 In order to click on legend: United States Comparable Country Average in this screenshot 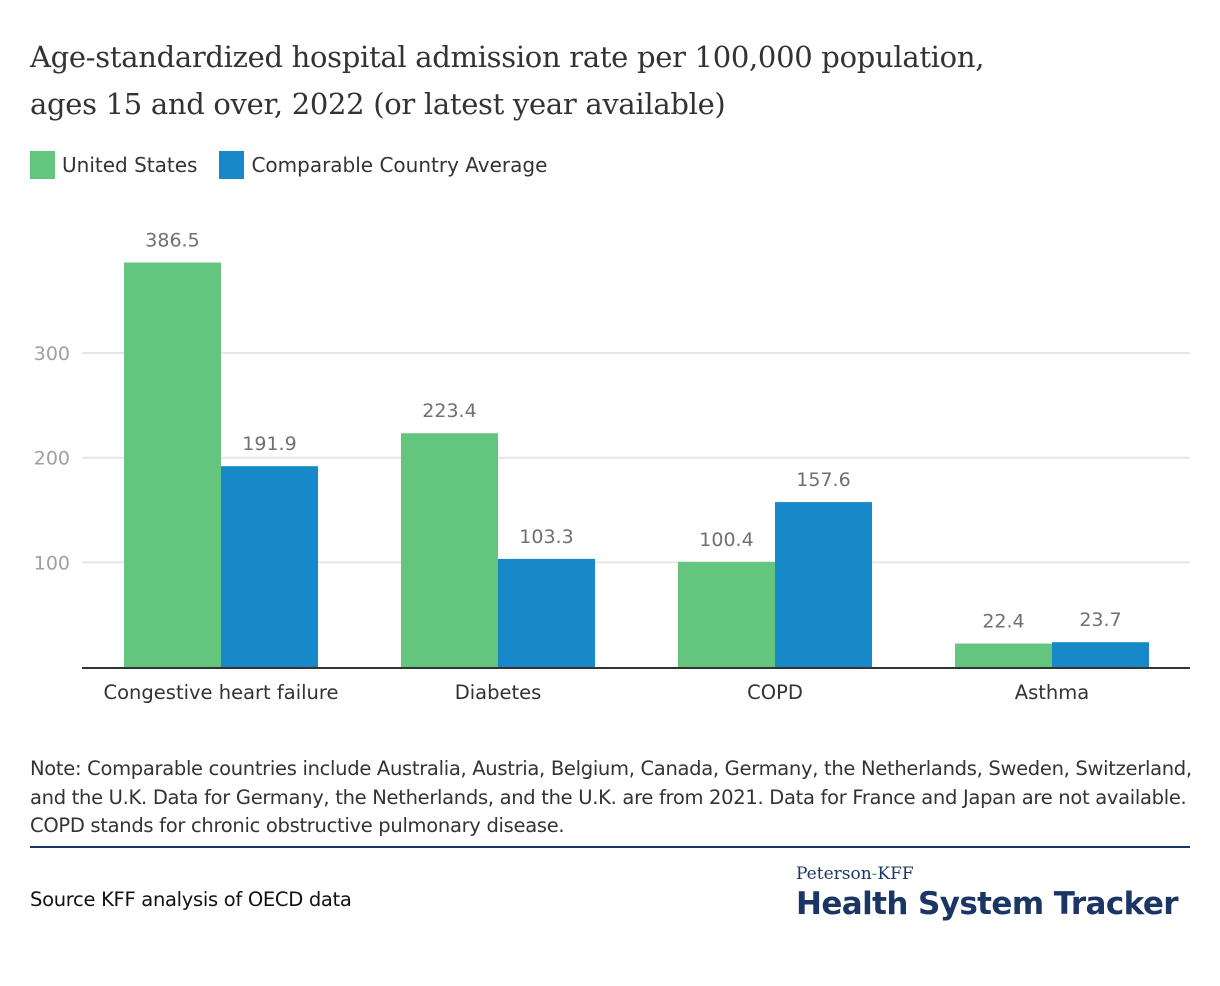, I will do `click(299, 165)`.